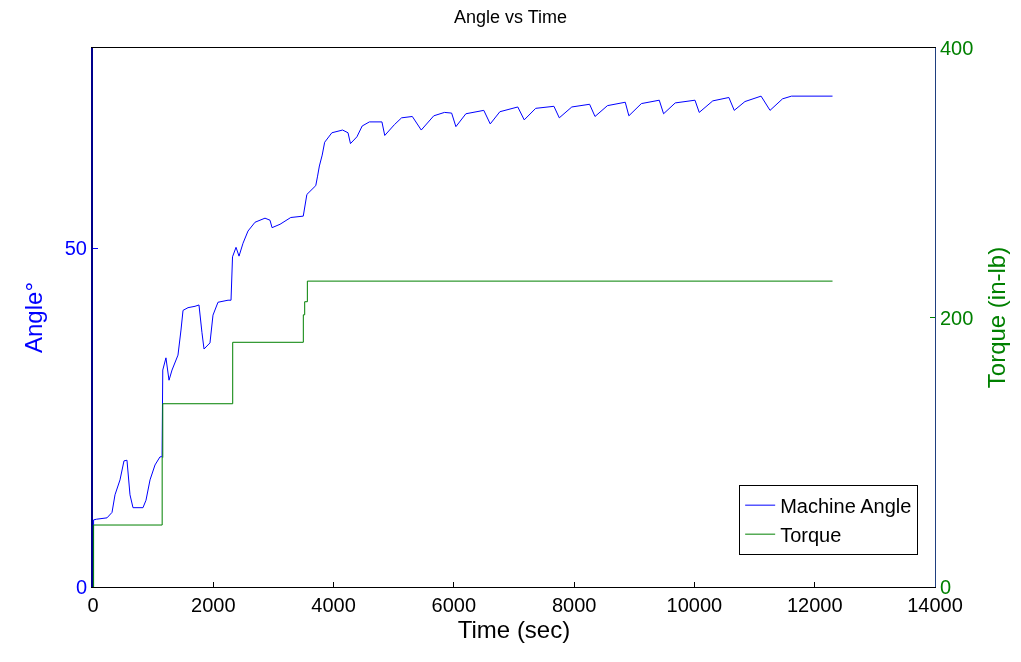 The image size is (1021, 662). Describe the element at coordinates (694, 605) in the screenshot. I see `x-tick-label: 10000` at that location.